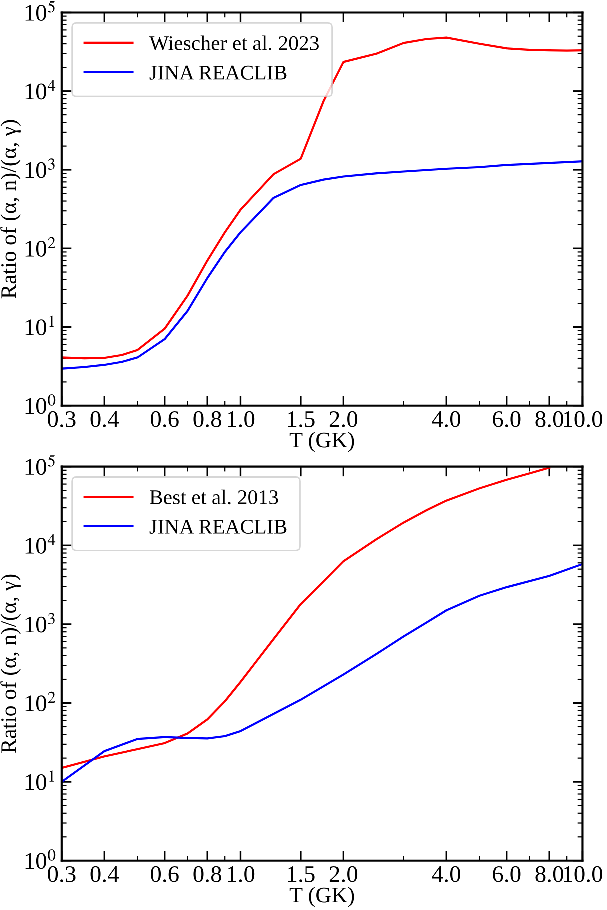 Image resolution: width=607 pixels, height=910 pixels. I want to click on legend-label: Wiescher et al. 2023, so click(234, 43).